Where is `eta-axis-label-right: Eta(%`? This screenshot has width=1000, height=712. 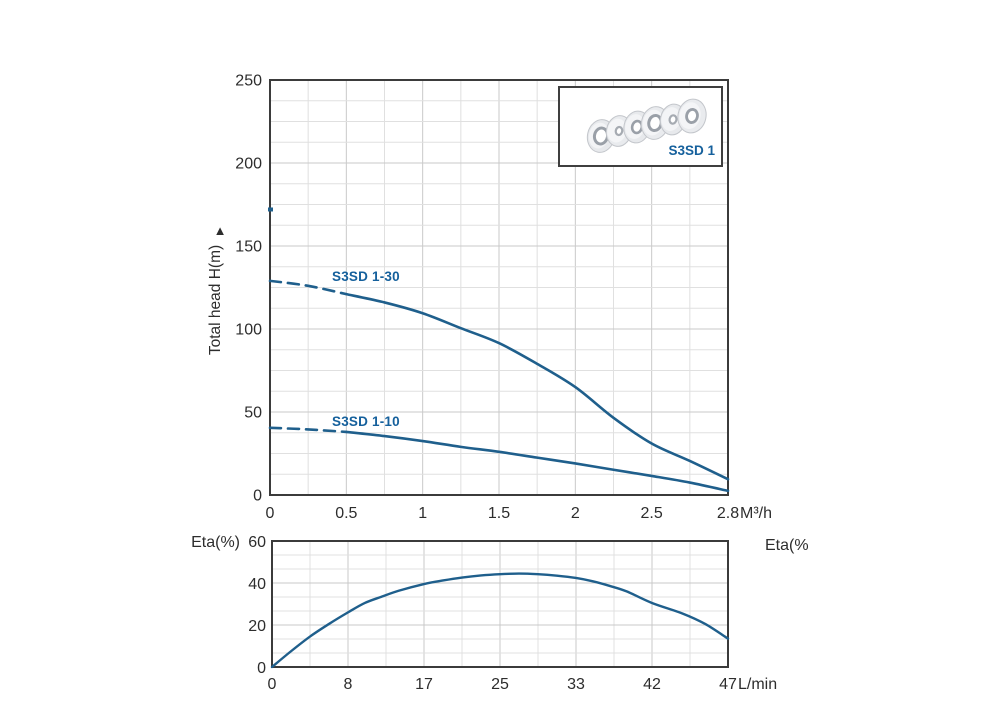
eta-axis-label-right: Eta(% is located at coordinates (787, 545).